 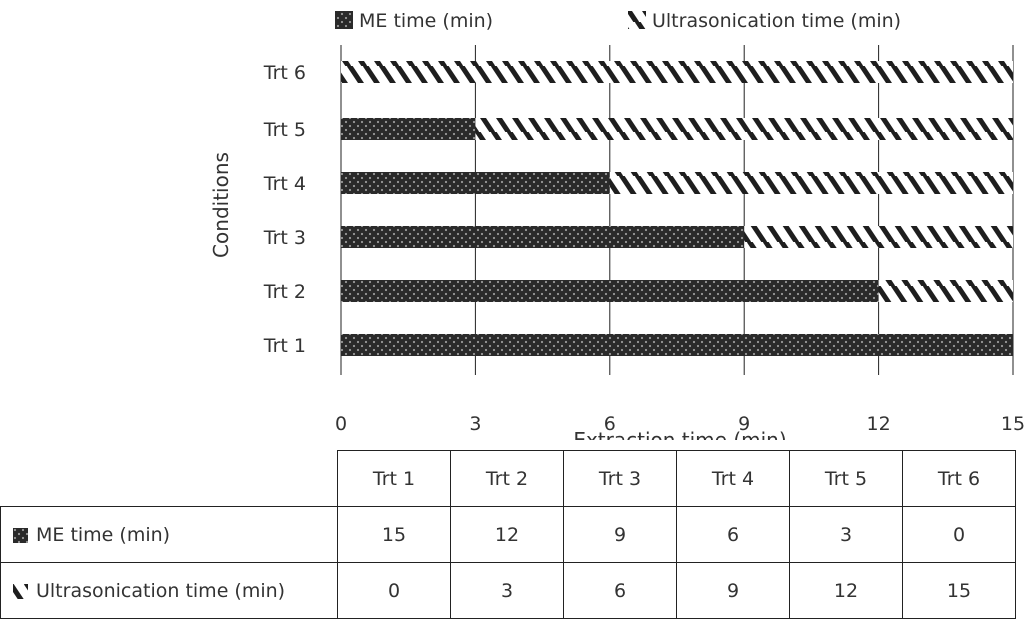 What do you see at coordinates (733, 478) in the screenshot?
I see `table-header-cell: Trt 4` at bounding box center [733, 478].